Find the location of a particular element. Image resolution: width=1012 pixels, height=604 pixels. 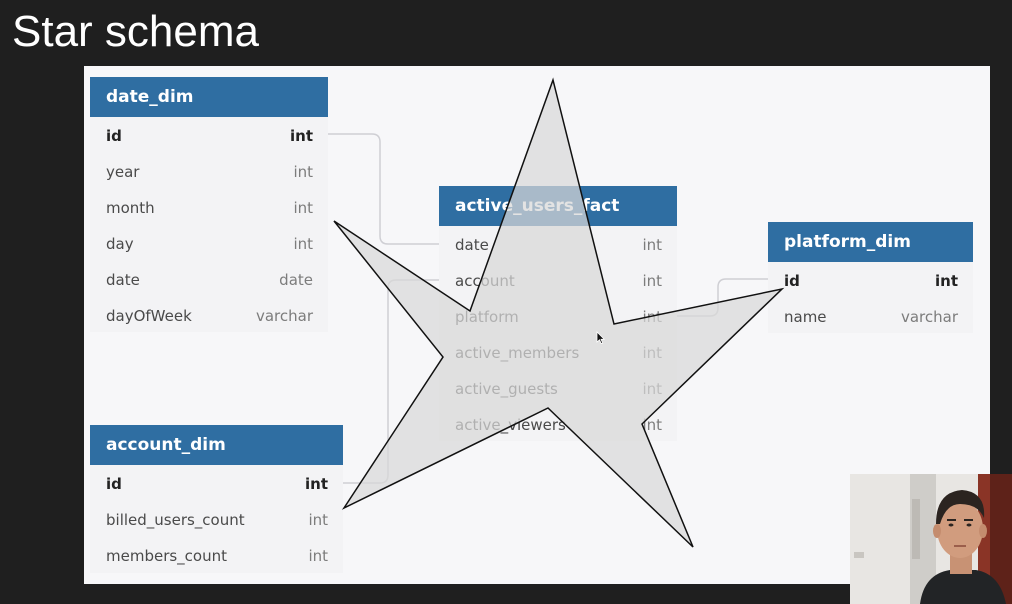

column-row: active_guests int is located at coordinates (558, 389).